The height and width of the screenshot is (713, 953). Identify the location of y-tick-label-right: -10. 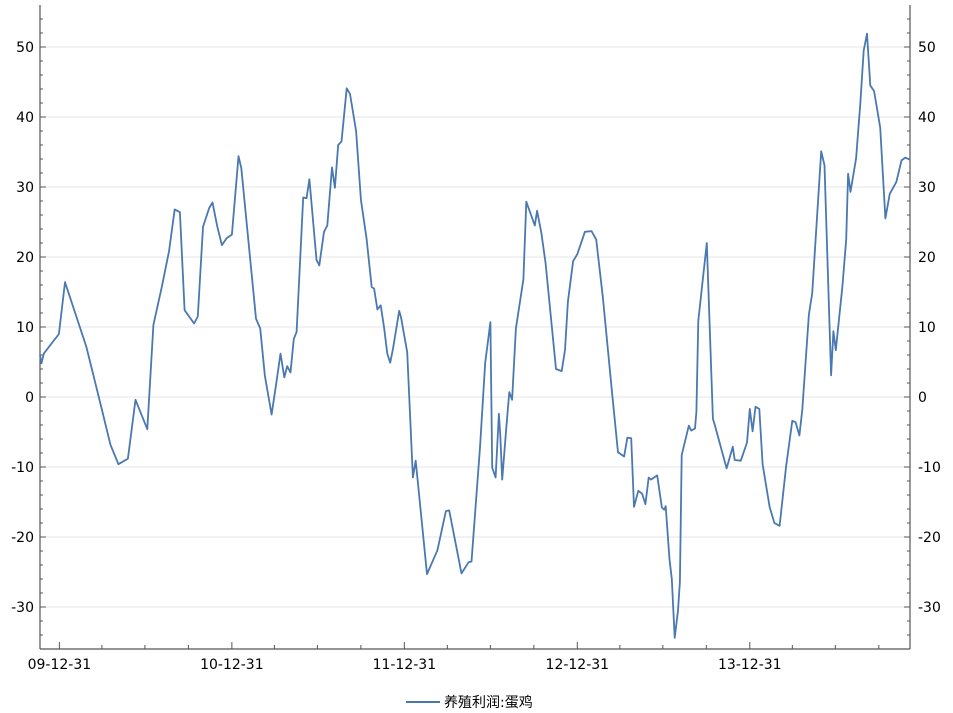
(929, 468).